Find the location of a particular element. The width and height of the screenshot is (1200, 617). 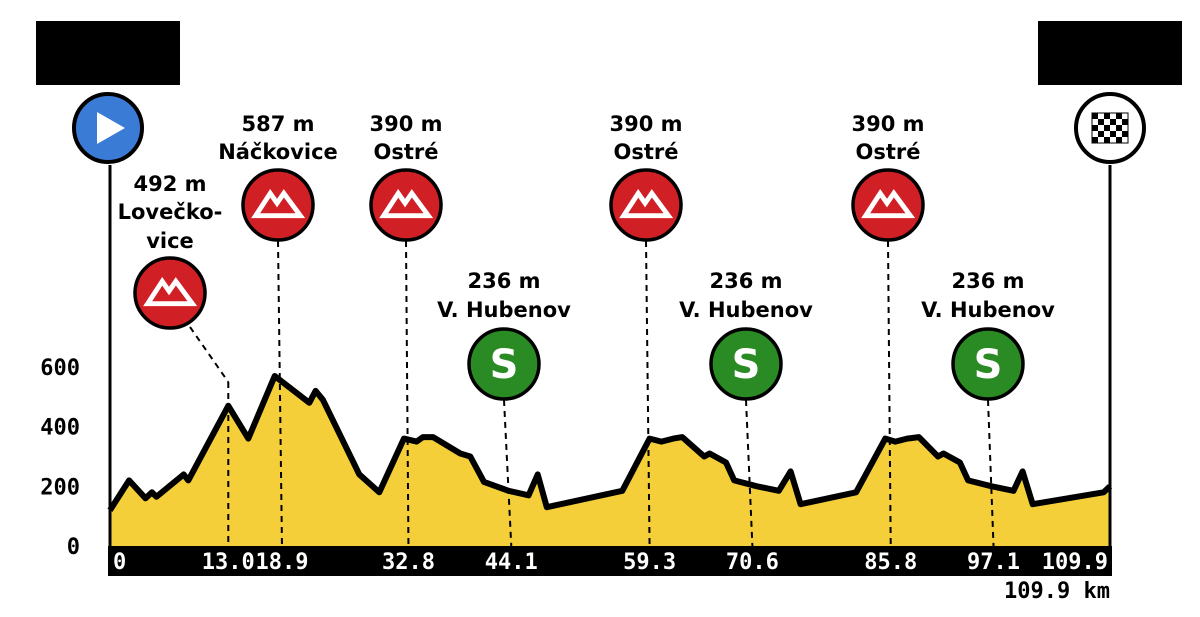

x-tick-label: 0 is located at coordinates (119, 562).